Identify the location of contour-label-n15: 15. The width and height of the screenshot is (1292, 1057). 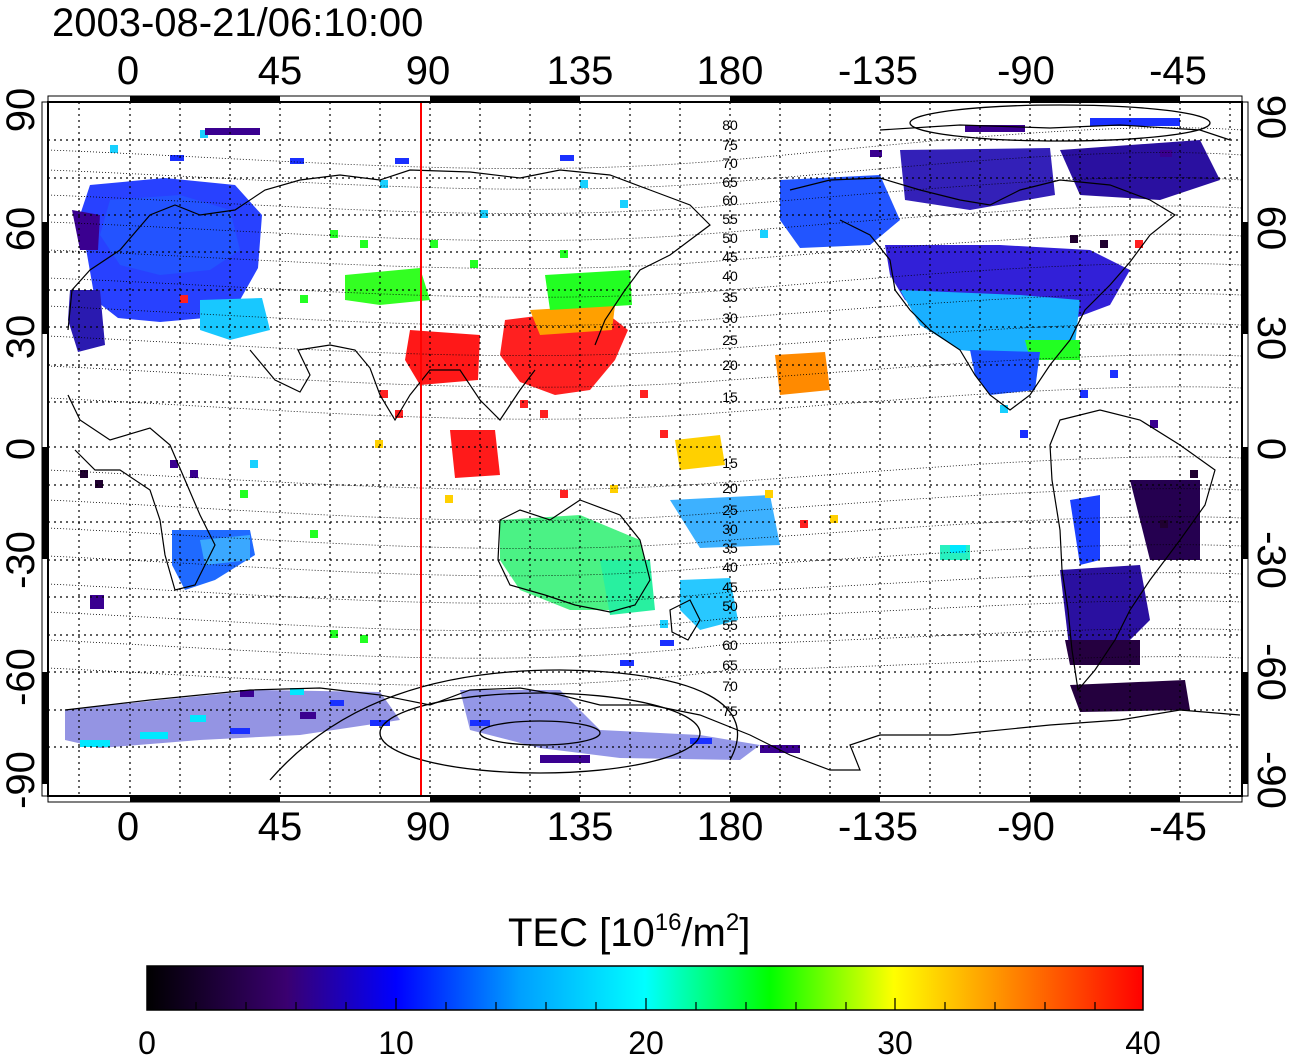
(730, 397).